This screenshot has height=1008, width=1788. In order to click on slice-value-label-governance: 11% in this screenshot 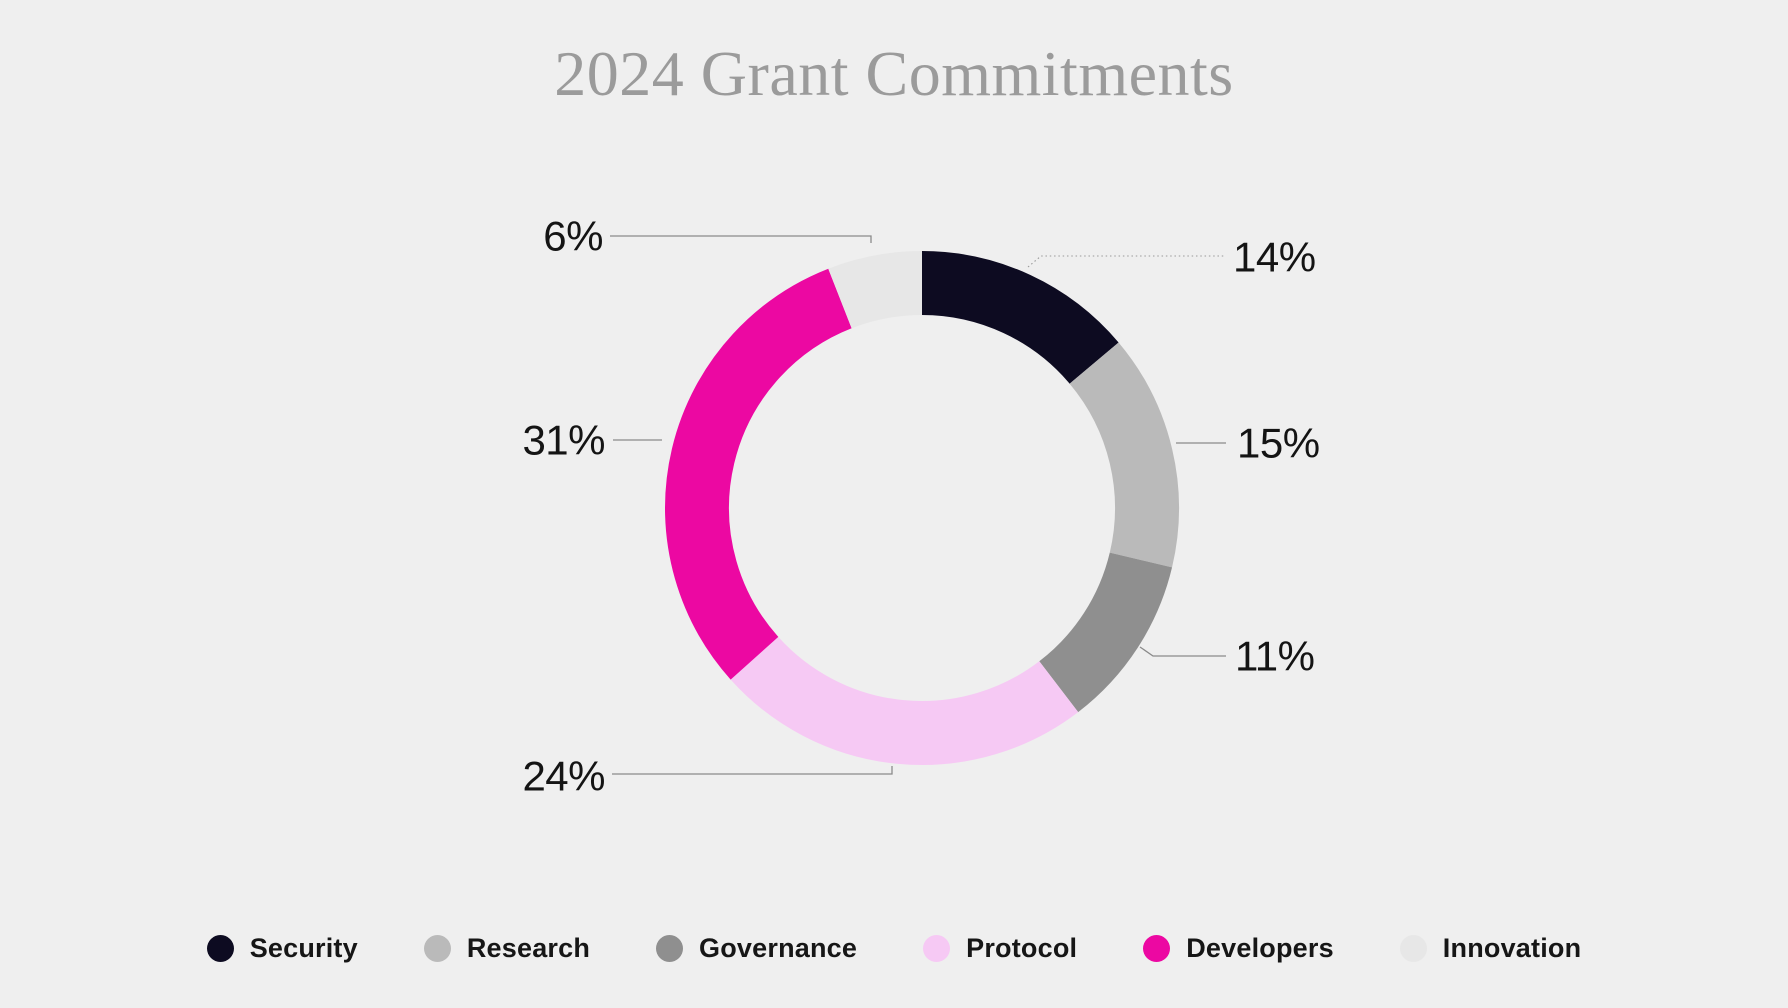, I will do `click(1274, 656)`.